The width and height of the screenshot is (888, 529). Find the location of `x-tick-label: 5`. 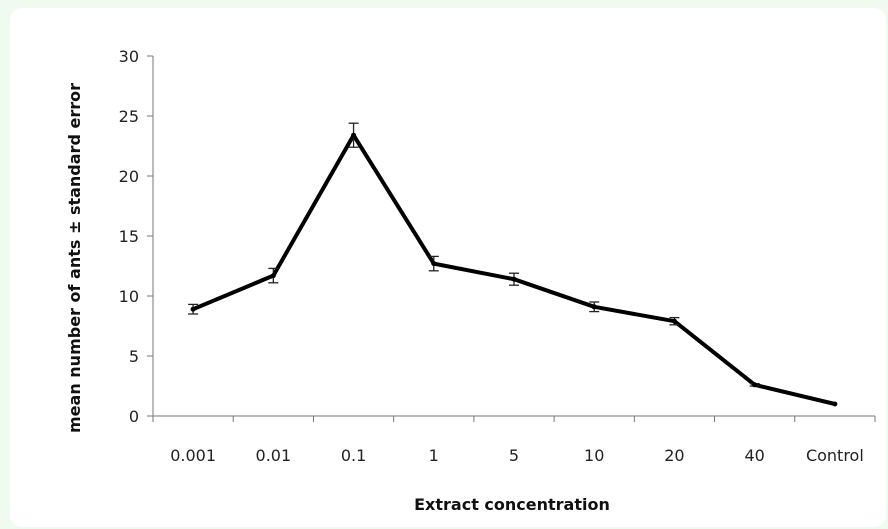

x-tick-label: 5 is located at coordinates (514, 455).